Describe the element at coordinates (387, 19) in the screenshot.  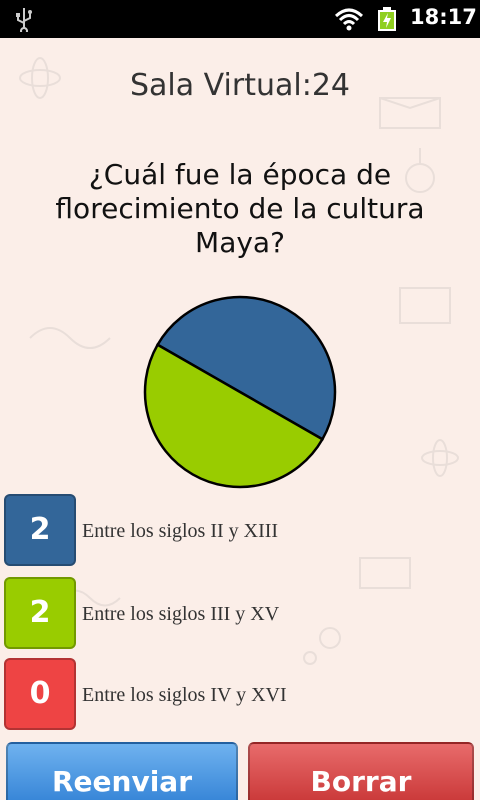
I see `battery-charging-icon` at that location.